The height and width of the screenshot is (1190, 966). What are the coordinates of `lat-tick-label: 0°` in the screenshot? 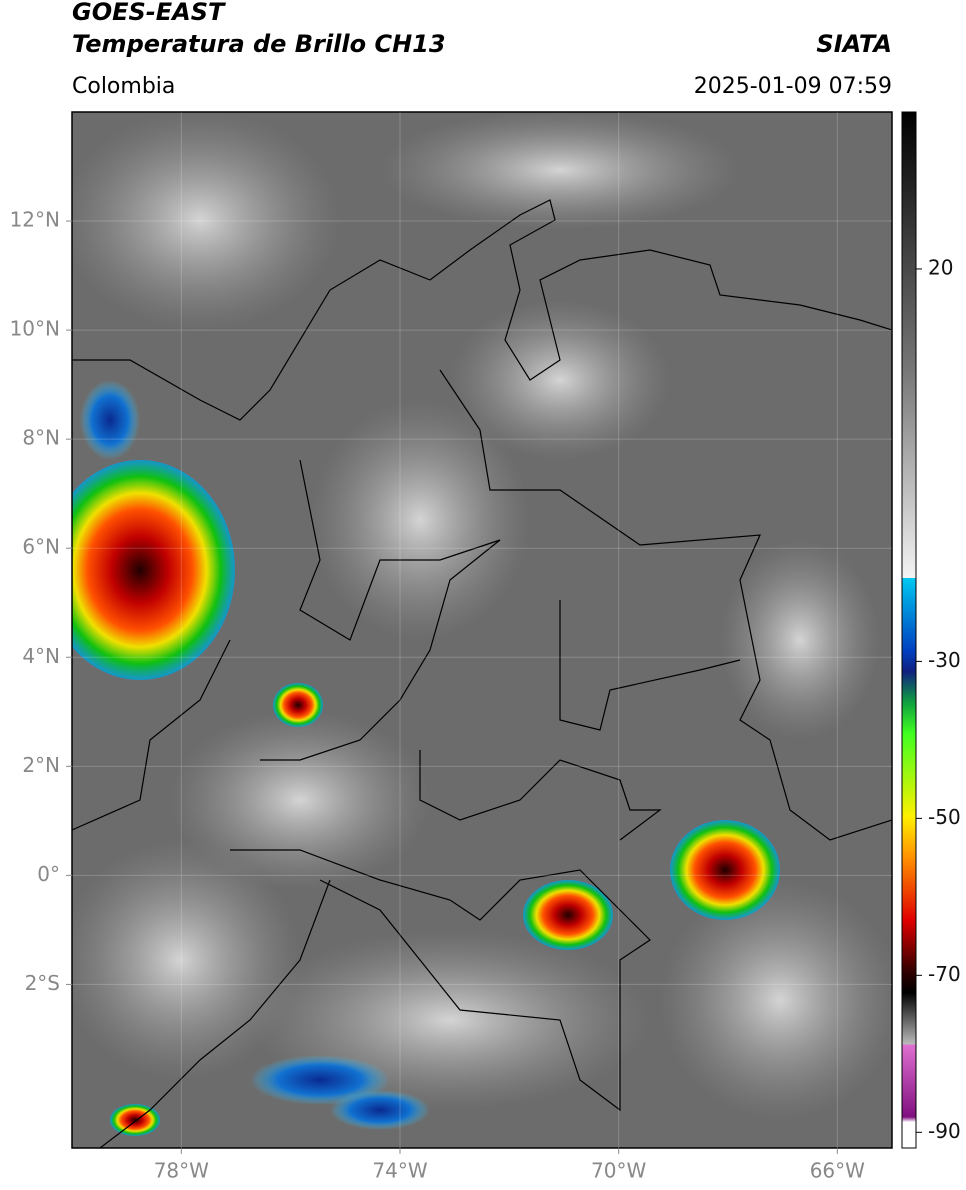 It's located at (48, 874).